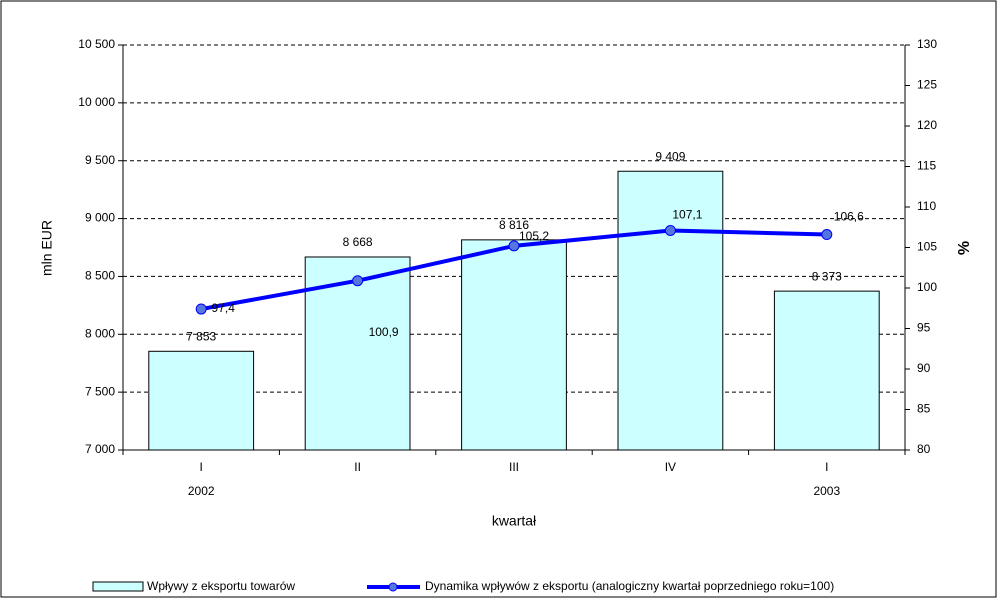 Image resolution: width=998 pixels, height=599 pixels. I want to click on y2-tick-label: 105, so click(927, 247).